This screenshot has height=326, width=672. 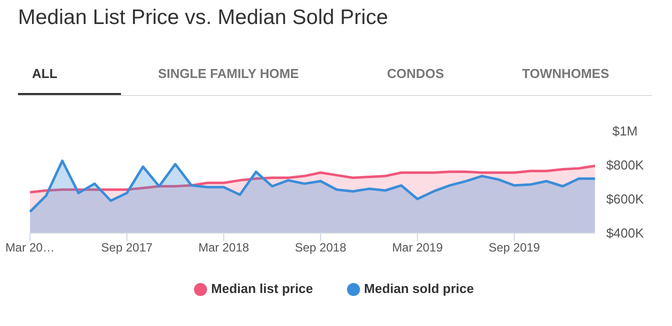 I want to click on text: SINGLE FAMILY HOME, so click(x=228, y=73).